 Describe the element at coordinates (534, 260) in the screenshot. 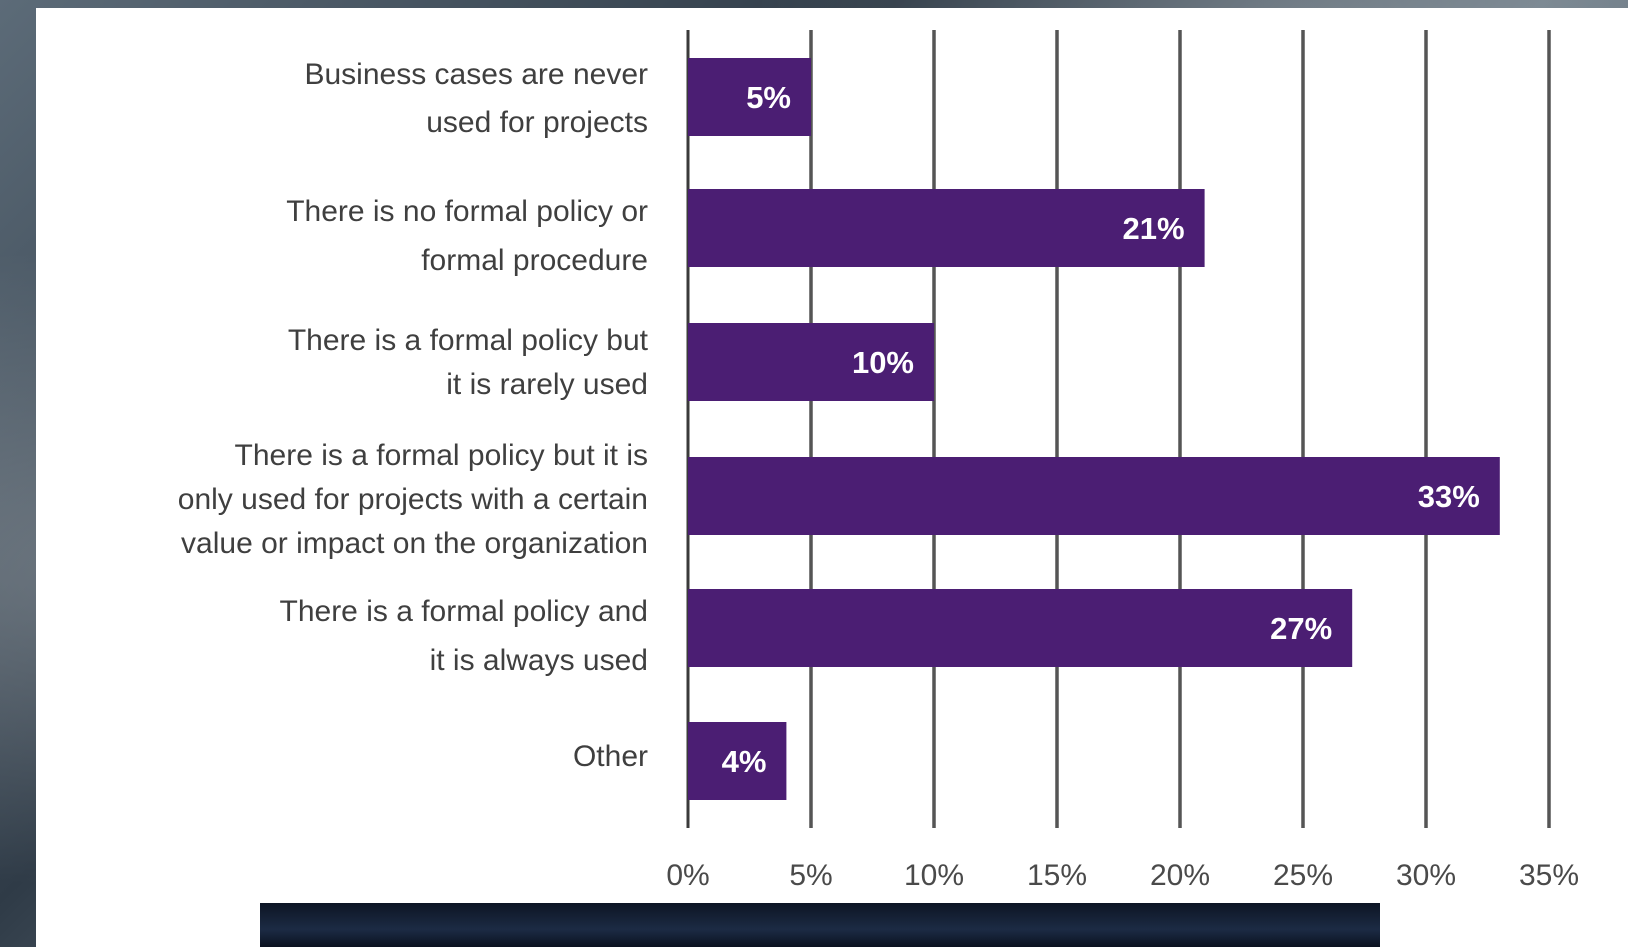

I see `category-label: formal procedure` at that location.